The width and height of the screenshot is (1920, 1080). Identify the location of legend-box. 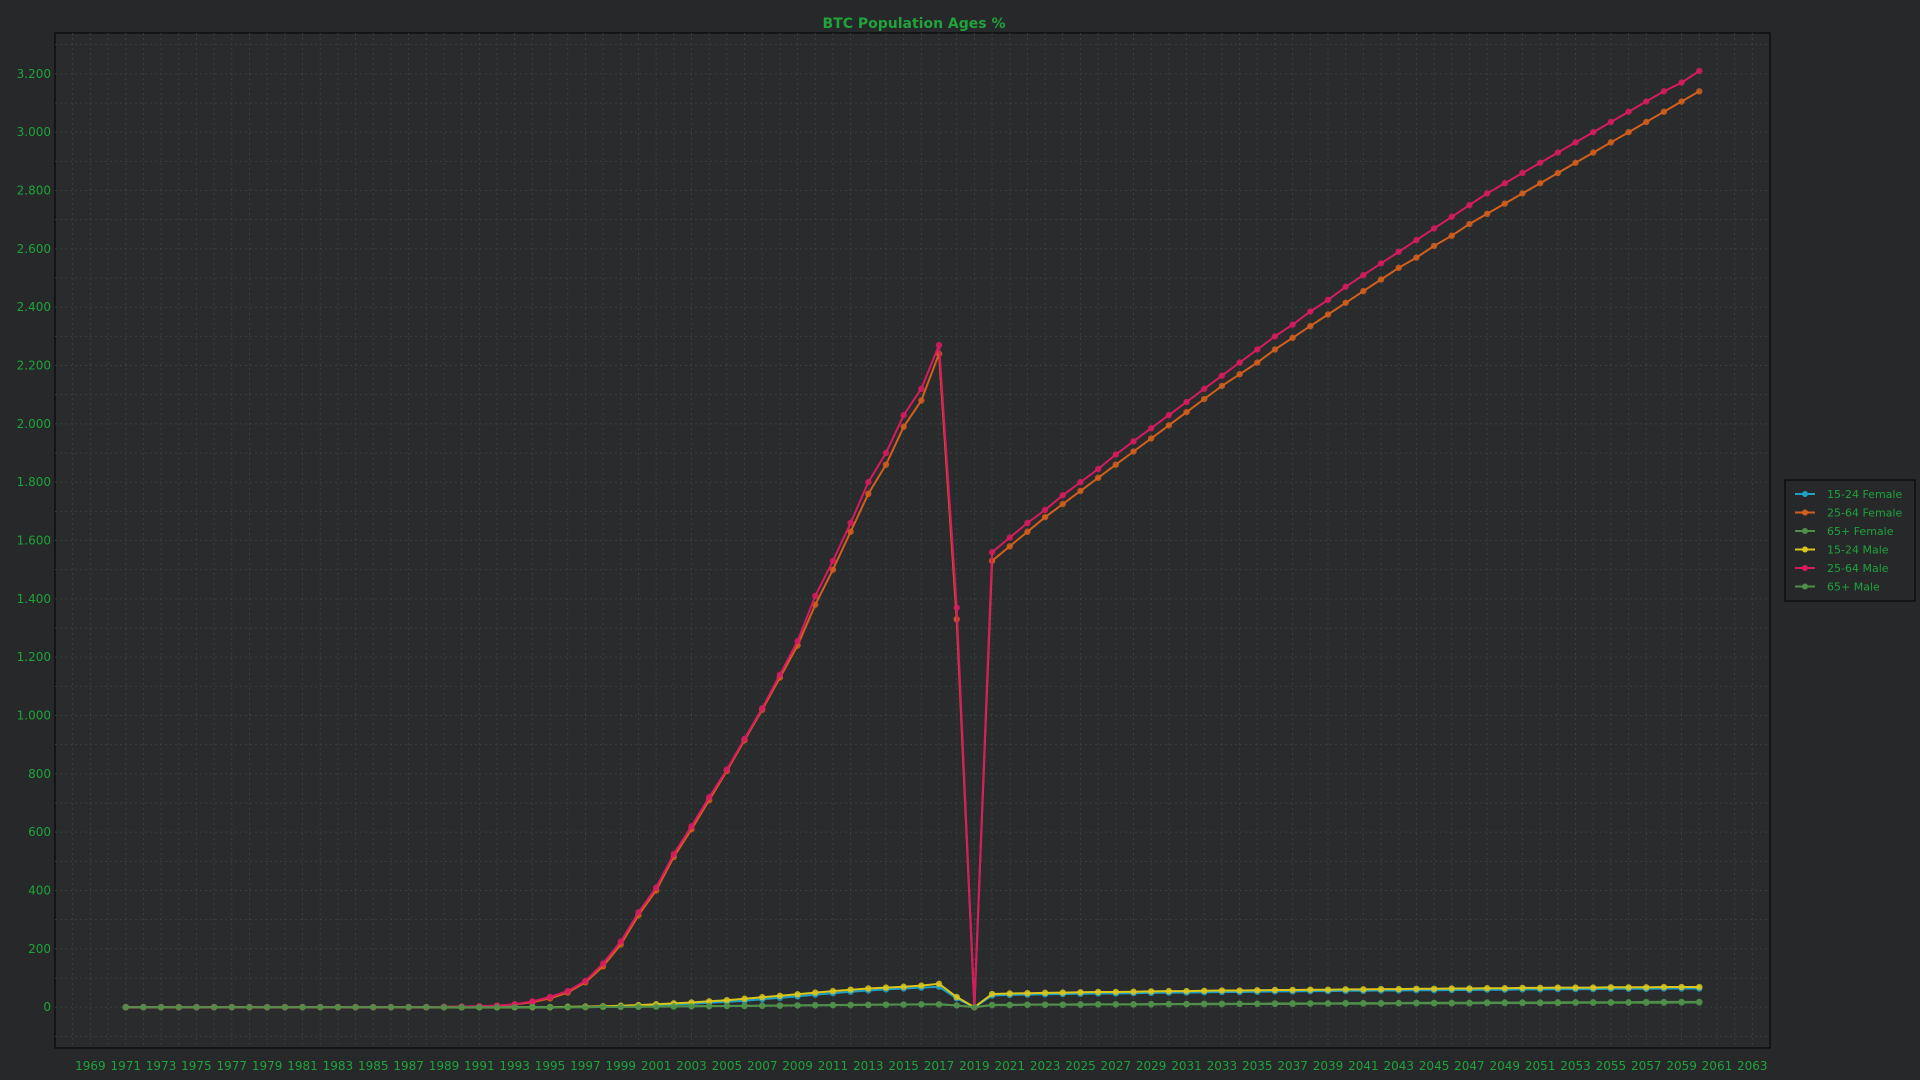
(1850, 540).